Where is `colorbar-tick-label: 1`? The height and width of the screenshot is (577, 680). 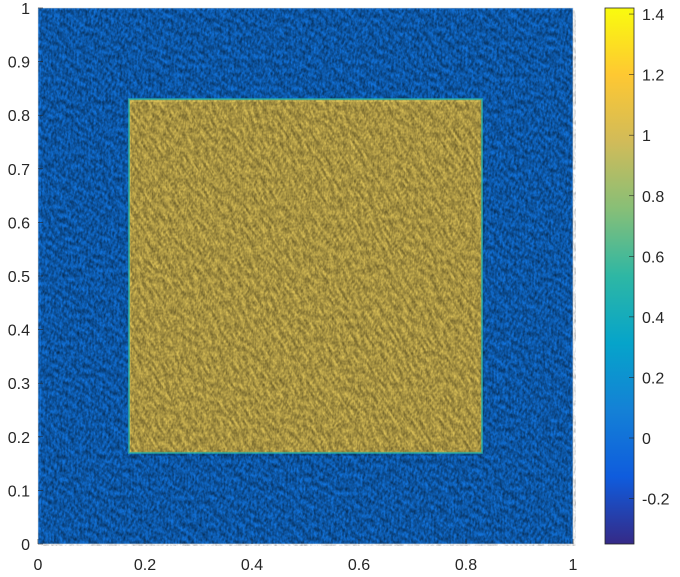 colorbar-tick-label: 1 is located at coordinates (646, 136).